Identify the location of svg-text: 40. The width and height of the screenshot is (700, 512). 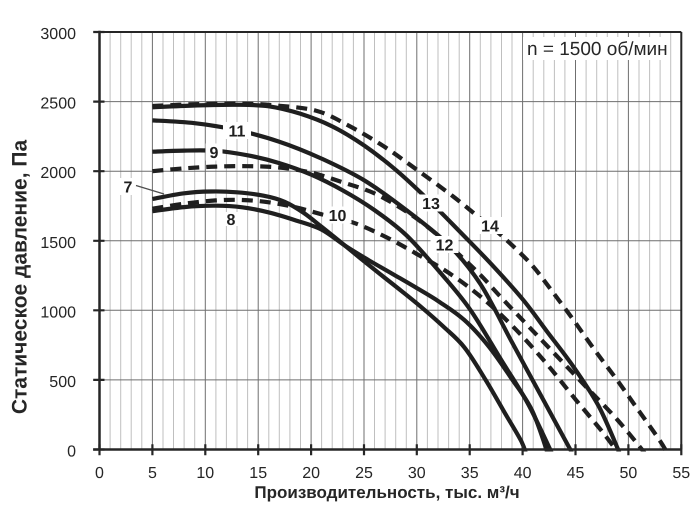
(523, 473).